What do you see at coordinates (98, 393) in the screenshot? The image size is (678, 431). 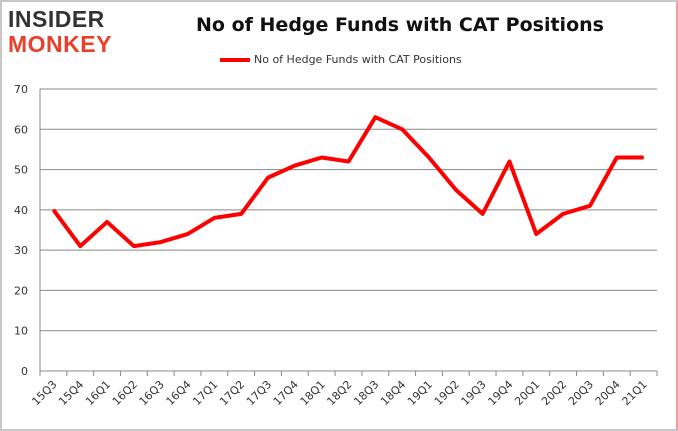 I see `x-tick-label: 16Q1` at bounding box center [98, 393].